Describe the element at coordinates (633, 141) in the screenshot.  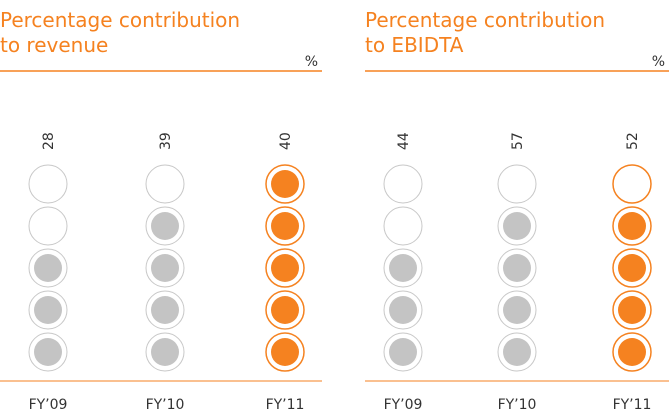
I see `value-label: 52` at that location.